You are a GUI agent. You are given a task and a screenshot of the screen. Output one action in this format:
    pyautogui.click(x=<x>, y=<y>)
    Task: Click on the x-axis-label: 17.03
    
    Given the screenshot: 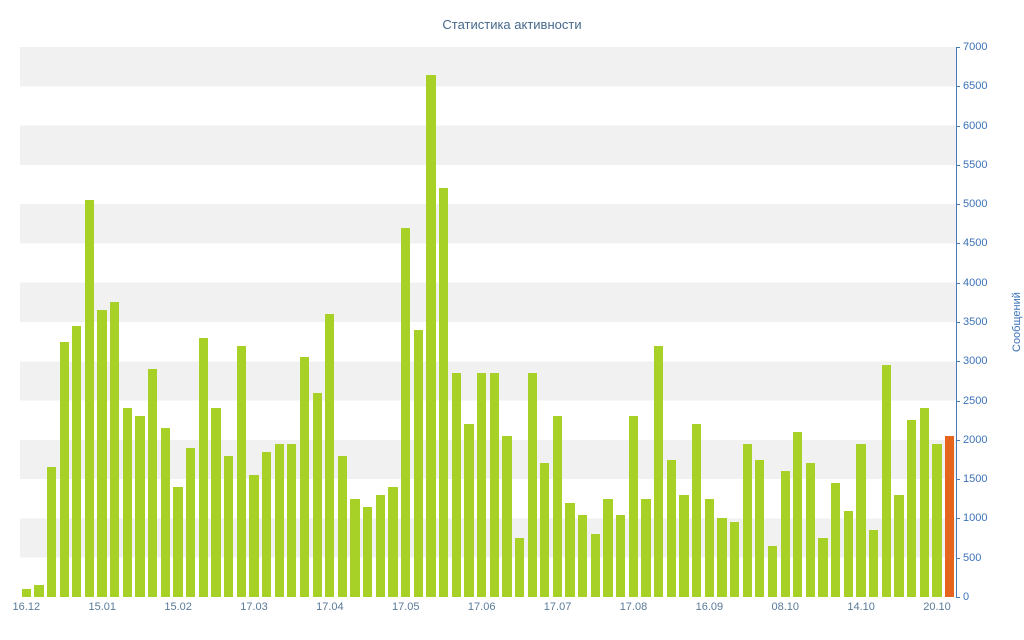 What is the action you would take?
    pyautogui.click(x=254, y=607)
    